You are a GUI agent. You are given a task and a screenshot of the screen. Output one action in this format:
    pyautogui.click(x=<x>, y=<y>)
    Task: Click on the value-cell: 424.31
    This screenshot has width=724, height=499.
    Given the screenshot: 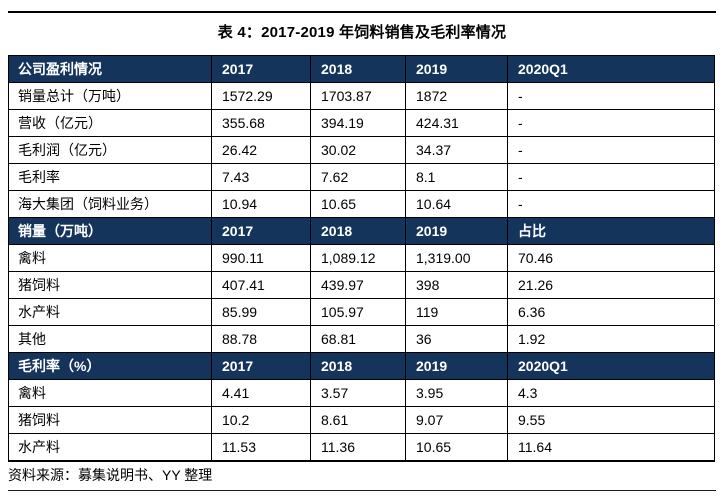 What is the action you would take?
    pyautogui.click(x=456, y=123)
    